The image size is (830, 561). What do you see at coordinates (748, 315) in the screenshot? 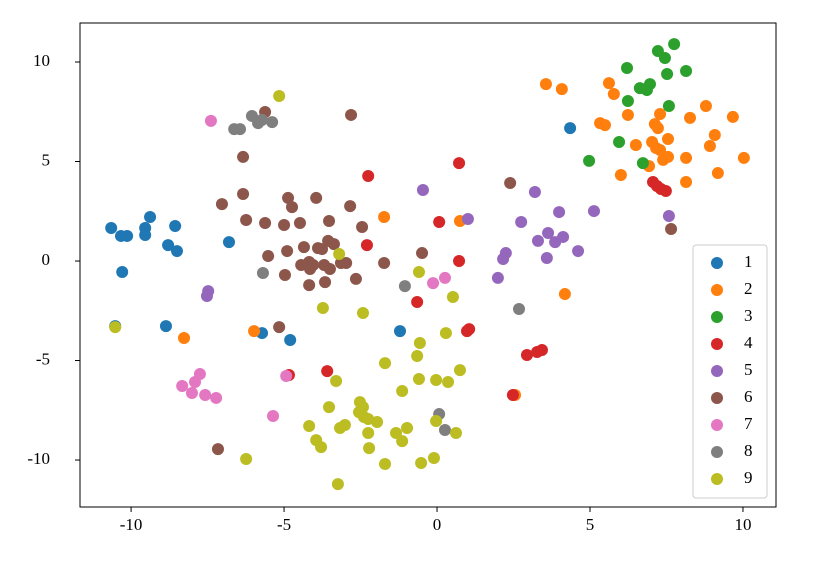
I see `legend-label: 3` at bounding box center [748, 315].